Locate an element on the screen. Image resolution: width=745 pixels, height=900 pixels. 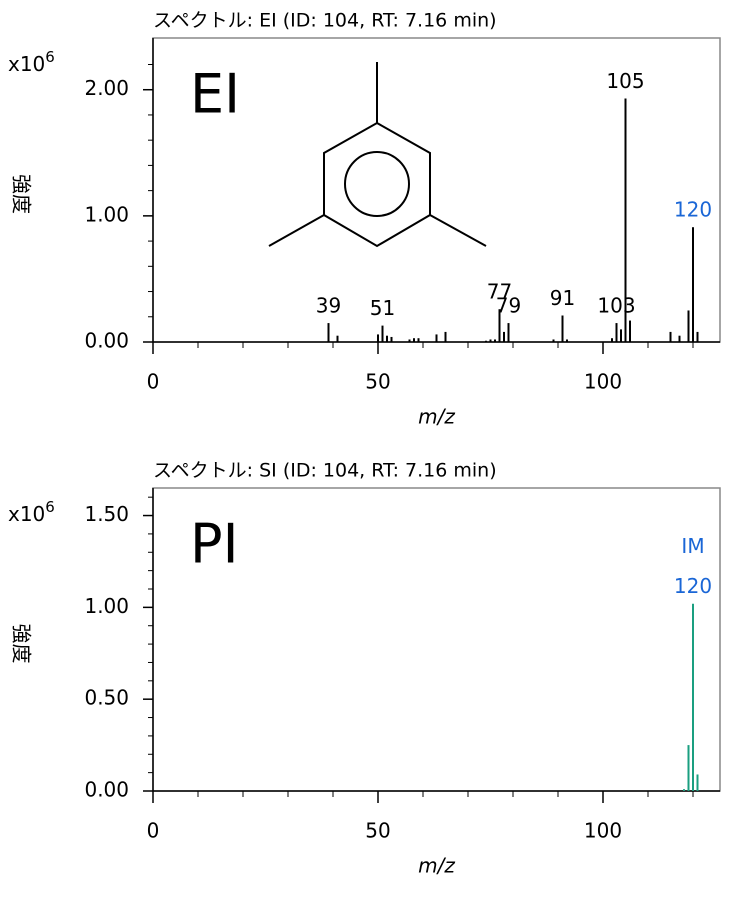
peak-label: 79 is located at coordinates (508, 306).